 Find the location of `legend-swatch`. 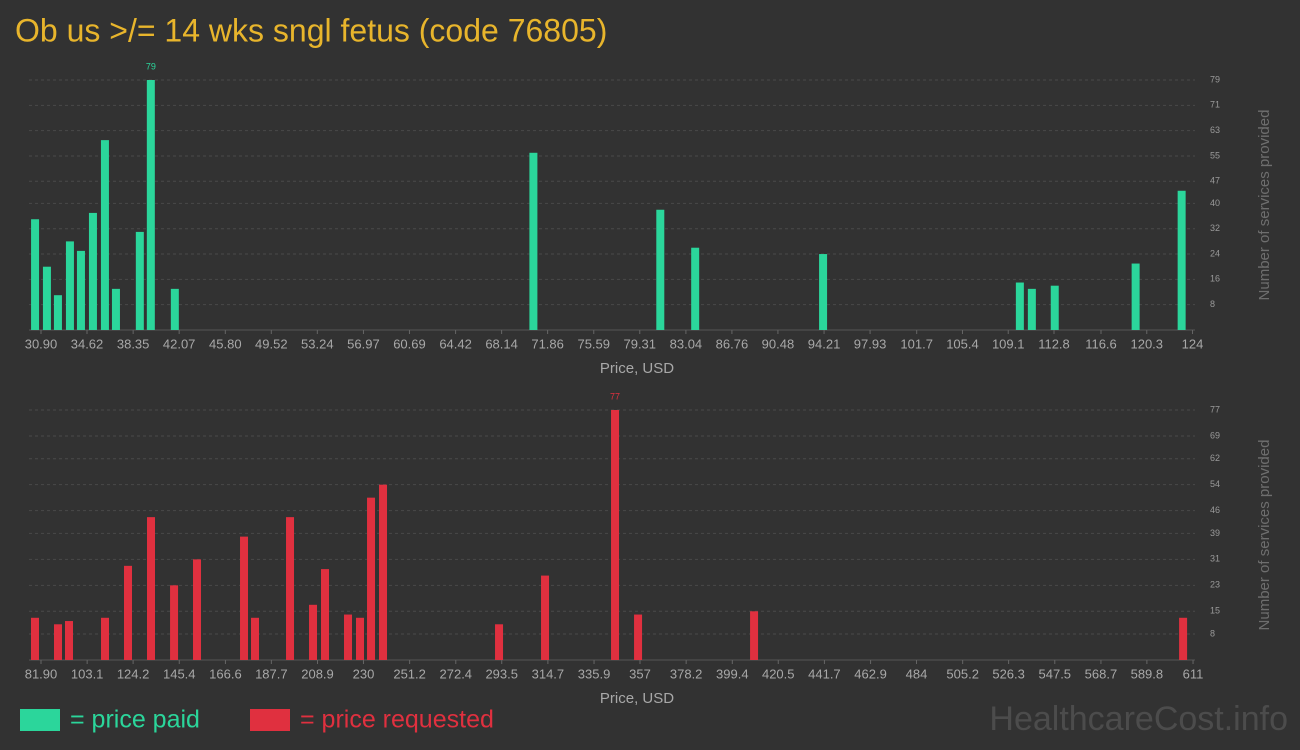

legend-swatch is located at coordinates (270, 720).